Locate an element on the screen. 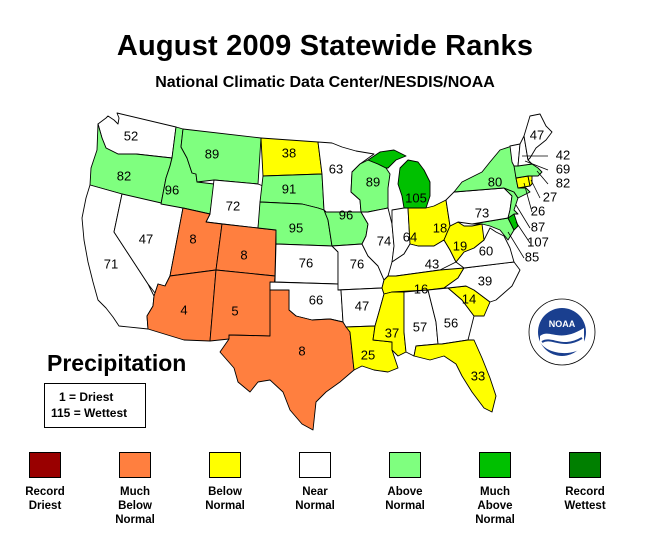 This screenshot has width=650, height=534. legend-label: Record Wettest is located at coordinates (585, 499).